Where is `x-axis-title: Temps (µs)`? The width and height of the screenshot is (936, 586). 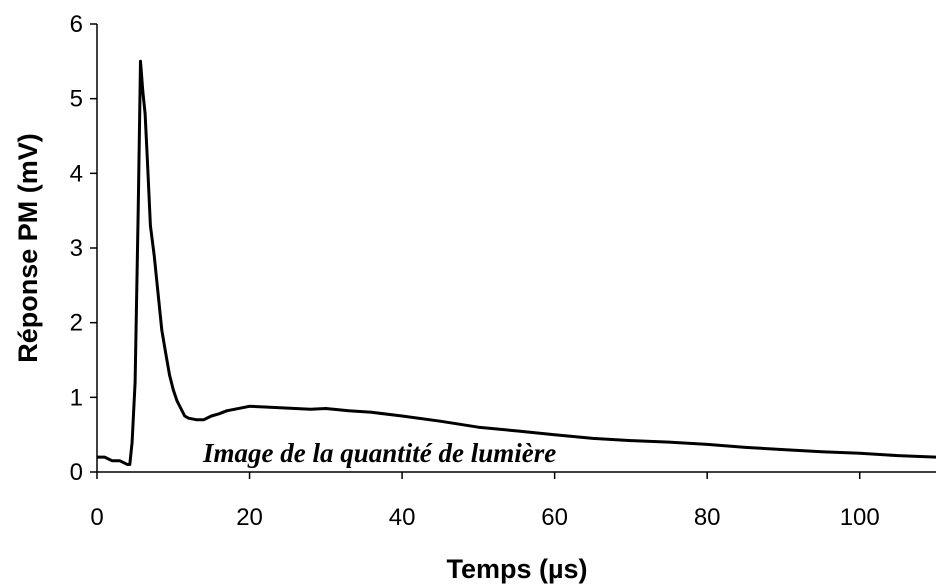
x-axis-title: Temps (µs) is located at coordinates (516, 569).